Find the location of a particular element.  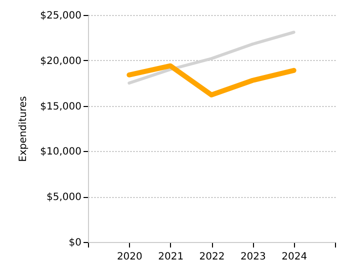

x-tick-label: 2021 is located at coordinates (171, 257).